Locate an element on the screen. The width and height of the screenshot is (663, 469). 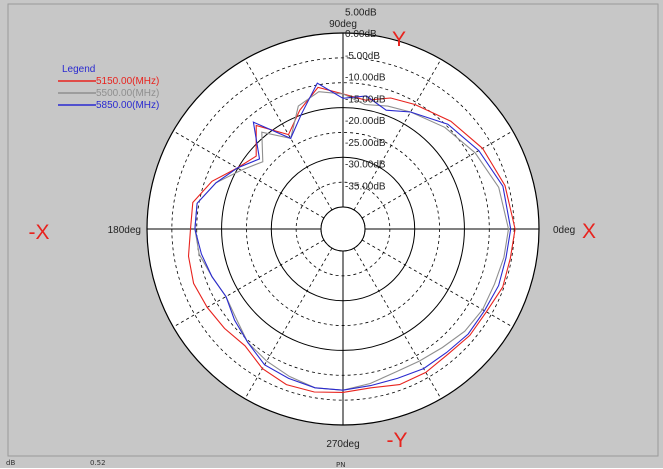
axis-marker: X is located at coordinates (589, 231).